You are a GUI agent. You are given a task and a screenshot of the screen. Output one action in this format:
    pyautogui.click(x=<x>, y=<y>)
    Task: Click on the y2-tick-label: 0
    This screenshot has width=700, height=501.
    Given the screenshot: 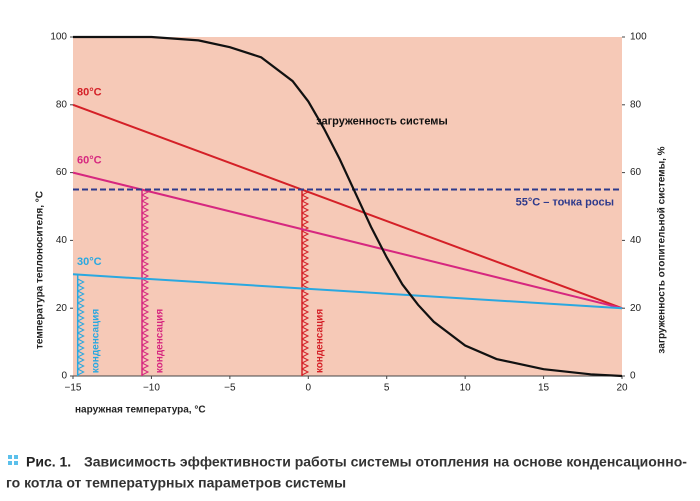 What is the action you would take?
    pyautogui.click(x=633, y=376)
    